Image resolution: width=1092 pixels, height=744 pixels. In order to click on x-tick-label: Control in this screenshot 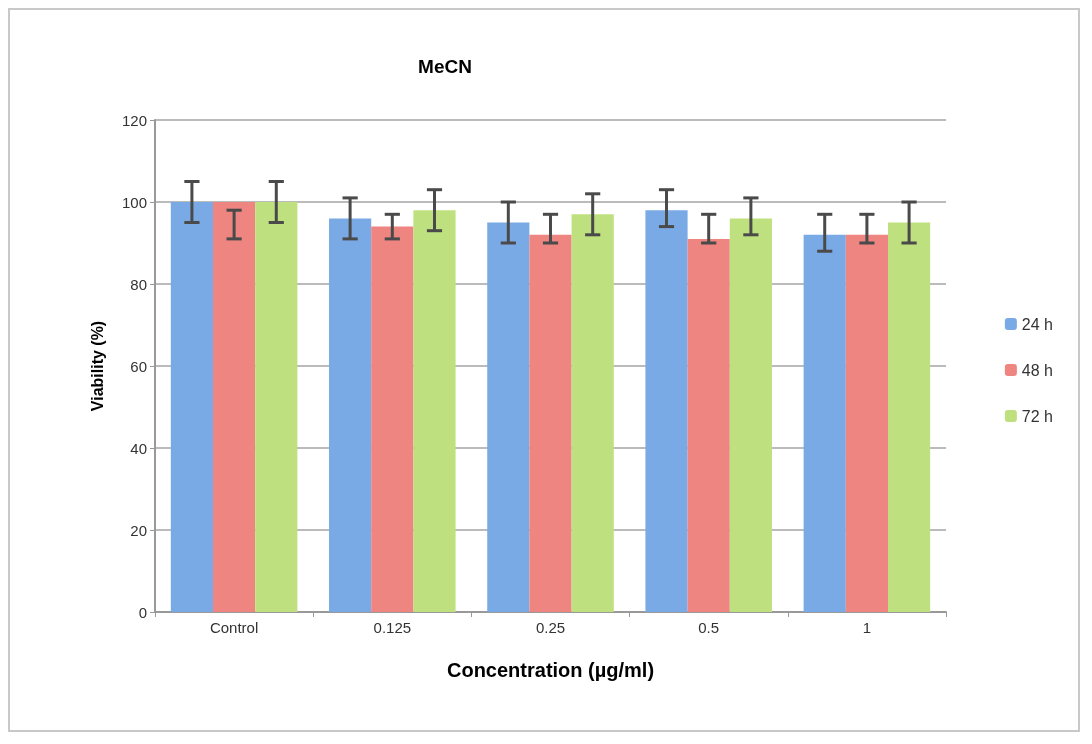, I will do `click(234, 627)`.